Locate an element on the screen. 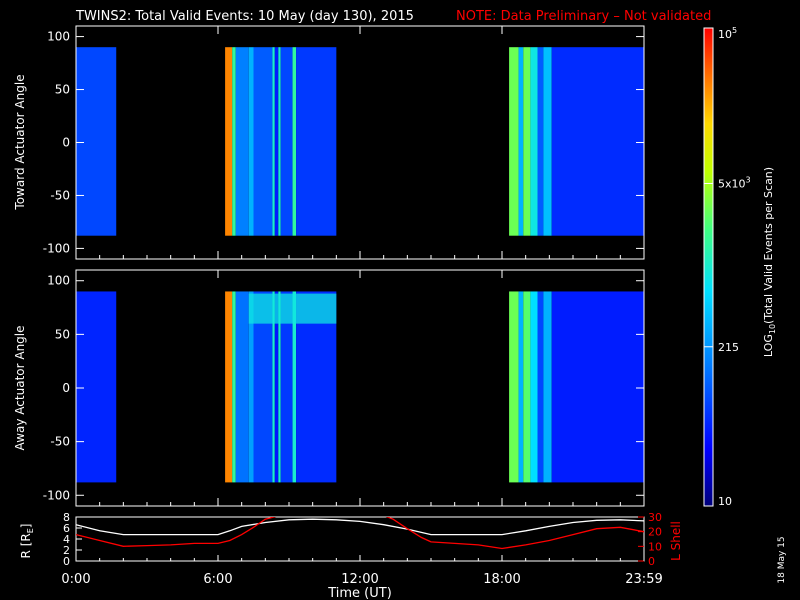 The height and width of the screenshot is (600, 800). r-tick-label: 0 is located at coordinates (66, 561).